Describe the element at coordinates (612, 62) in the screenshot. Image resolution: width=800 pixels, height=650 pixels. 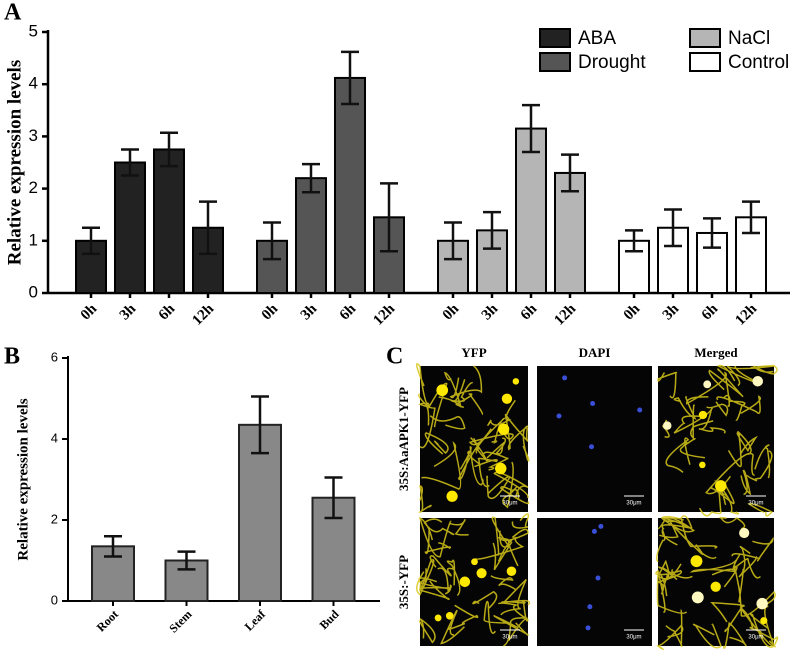
I see `legend-label: Drought` at that location.